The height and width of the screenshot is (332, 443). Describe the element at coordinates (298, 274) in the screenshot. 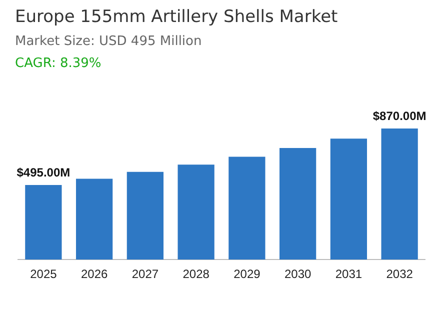

I see `x-tick-label: 2030` at that location.